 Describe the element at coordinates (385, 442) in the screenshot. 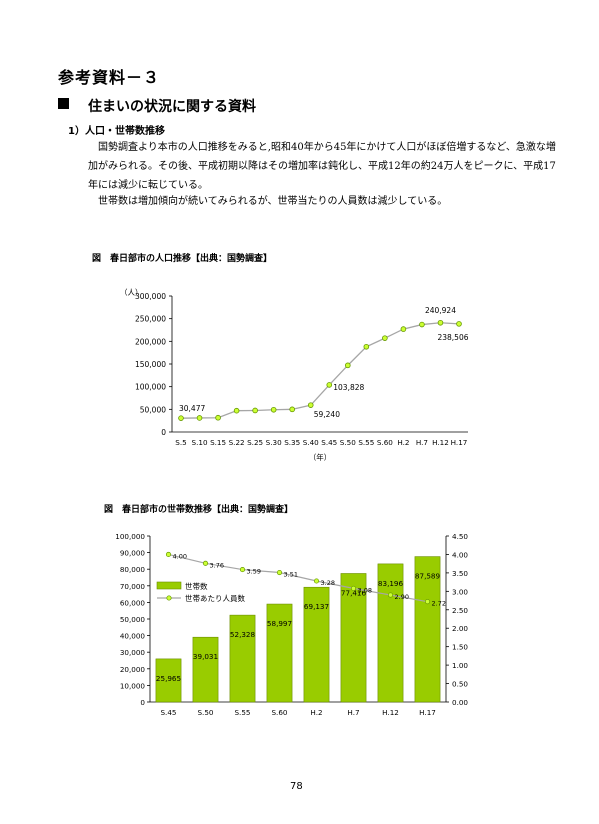

I see `x-tick-label: S.60` at that location.